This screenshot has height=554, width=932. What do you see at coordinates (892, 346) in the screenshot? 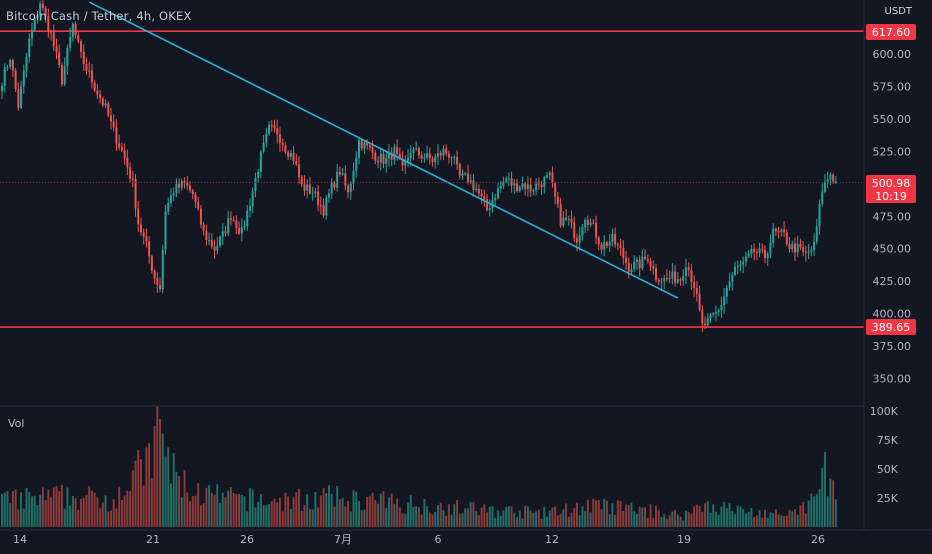
I see `price-tick-label: 375.00` at bounding box center [892, 346].